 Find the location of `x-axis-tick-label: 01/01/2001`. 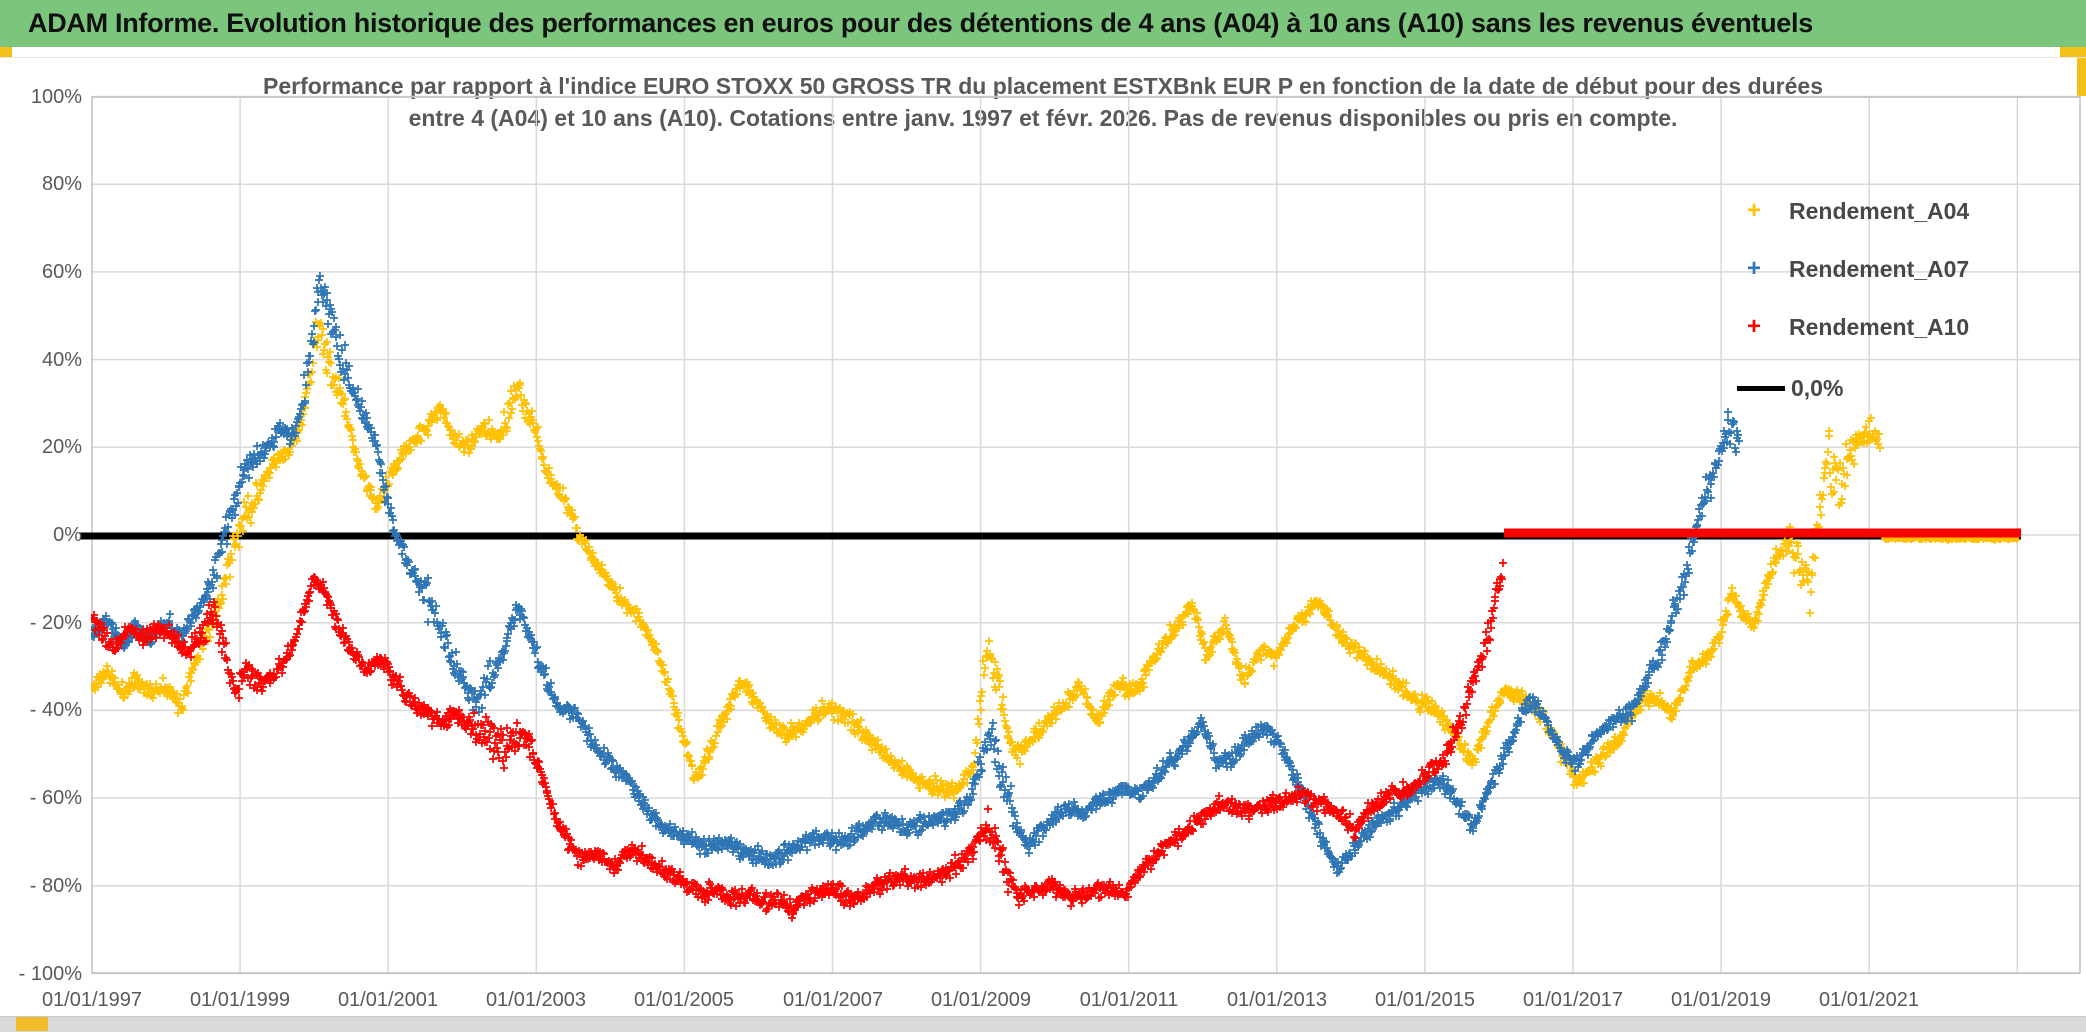

x-axis-tick-label: 01/01/2001 is located at coordinates (388, 1000).